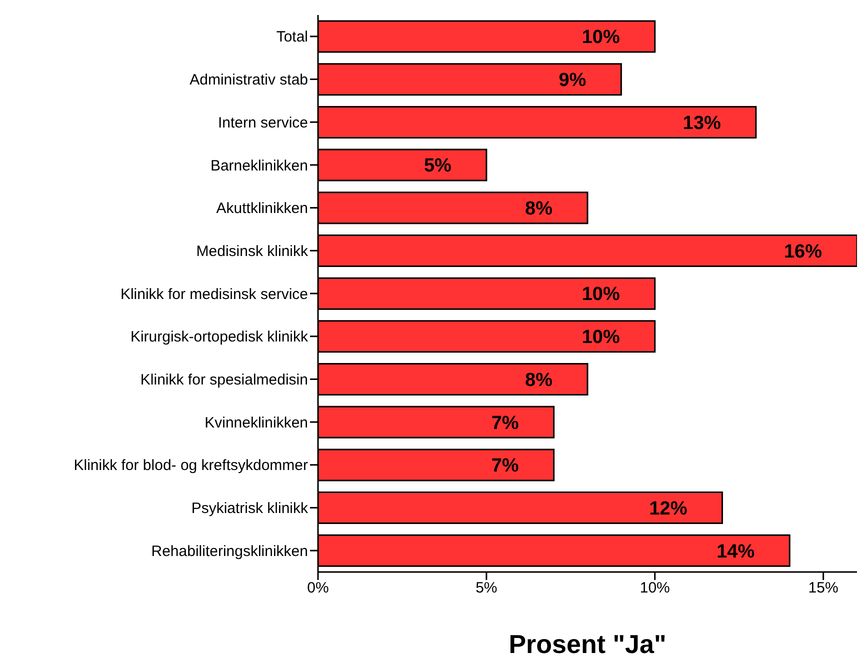 This screenshot has width=865, height=657. What do you see at coordinates (214, 294) in the screenshot?
I see `y-tick-label: Klinikk for medisinsk service` at bounding box center [214, 294].